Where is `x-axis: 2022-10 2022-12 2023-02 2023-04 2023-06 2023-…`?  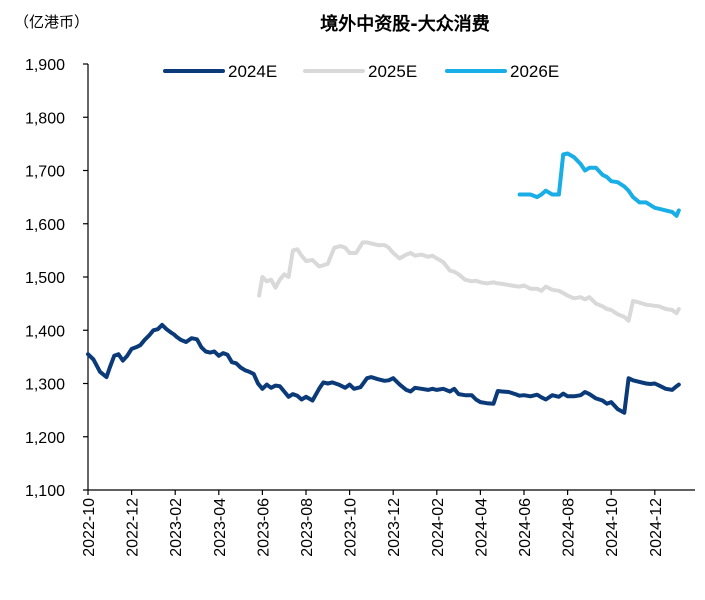
x-axis: 2022-10 2022-12 2023-02 2023-04 2023-06 2023-… is located at coordinates (388, 523).